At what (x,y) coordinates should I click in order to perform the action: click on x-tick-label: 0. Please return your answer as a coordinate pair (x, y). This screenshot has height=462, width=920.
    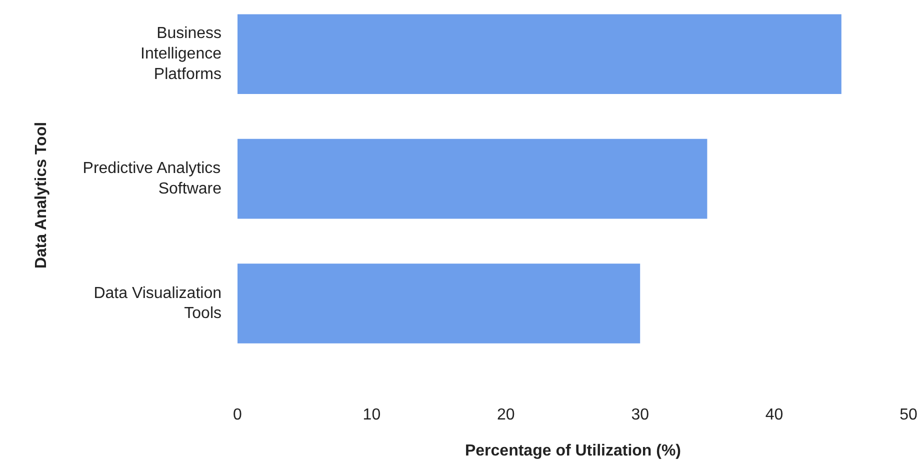
    Looking at the image, I should click on (237, 415).